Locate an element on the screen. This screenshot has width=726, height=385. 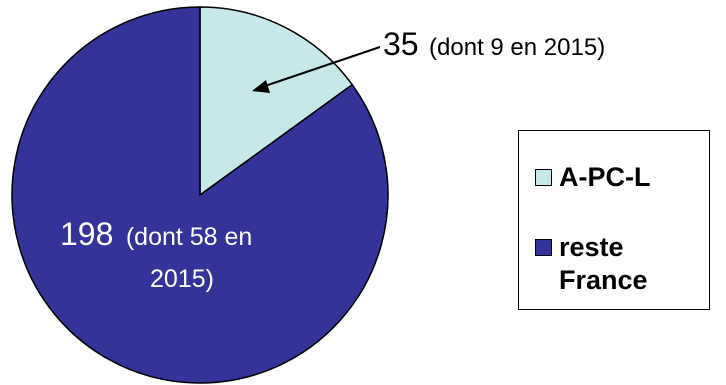
reste-france-label-detail-line2: 2015) is located at coordinates (182, 279).